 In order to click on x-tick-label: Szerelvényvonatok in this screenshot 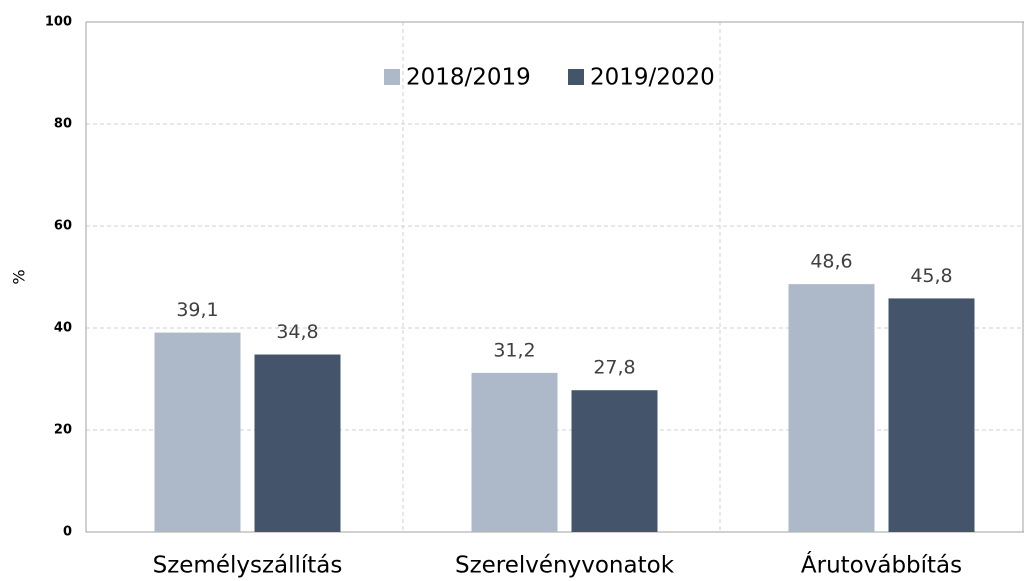, I will do `click(565, 566)`.